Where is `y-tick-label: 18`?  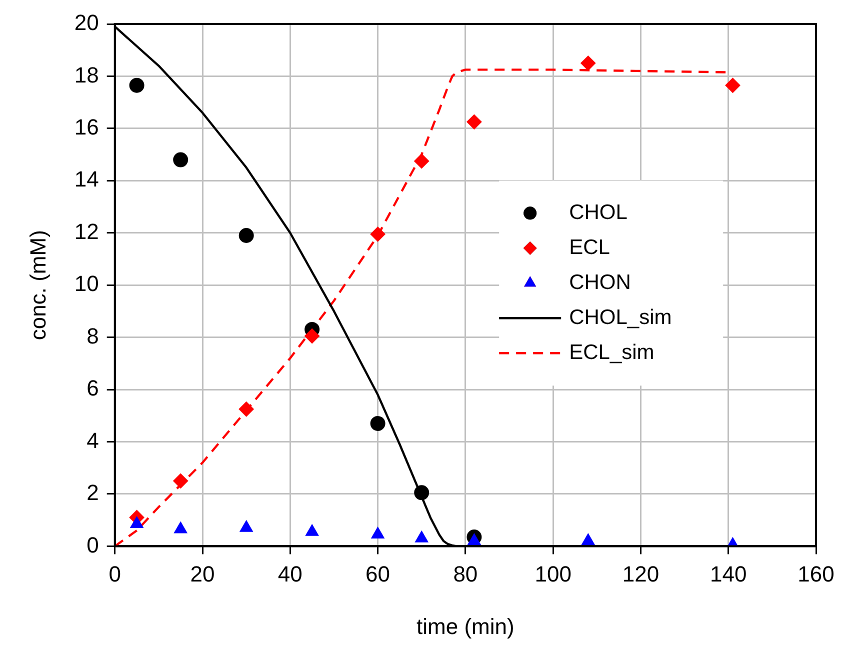 y-tick-label: 18 is located at coordinates (86, 75).